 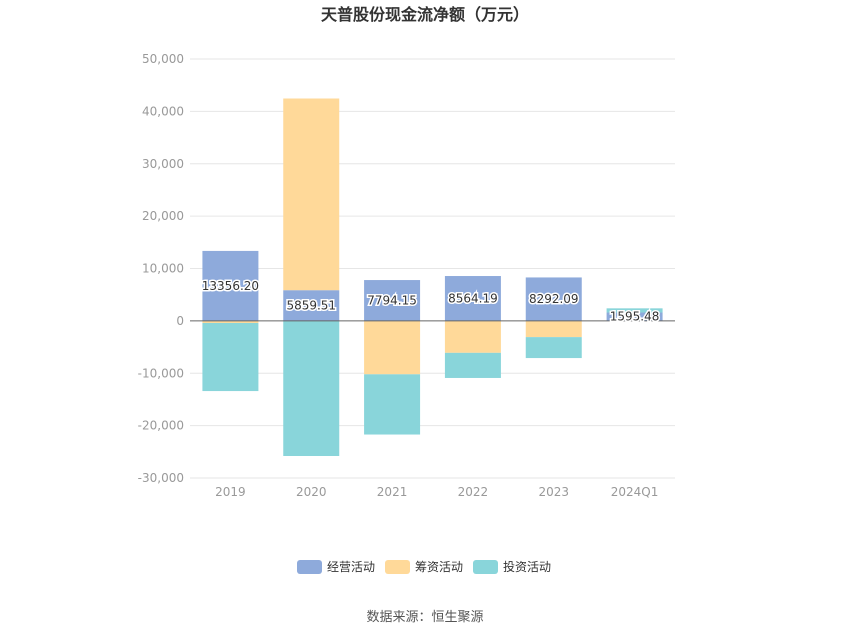 I want to click on data-label: 8292.09, so click(x=554, y=299).